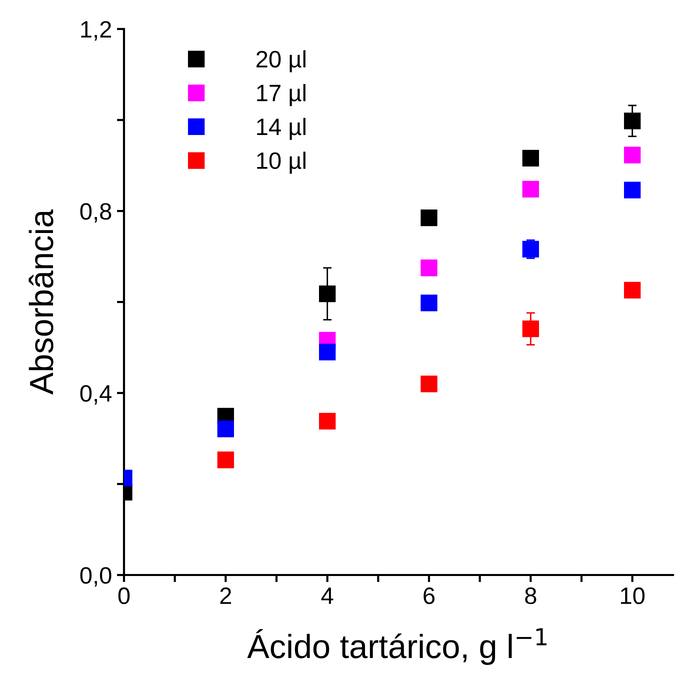  I want to click on y-tick-label: 1,2, so click(96, 31).